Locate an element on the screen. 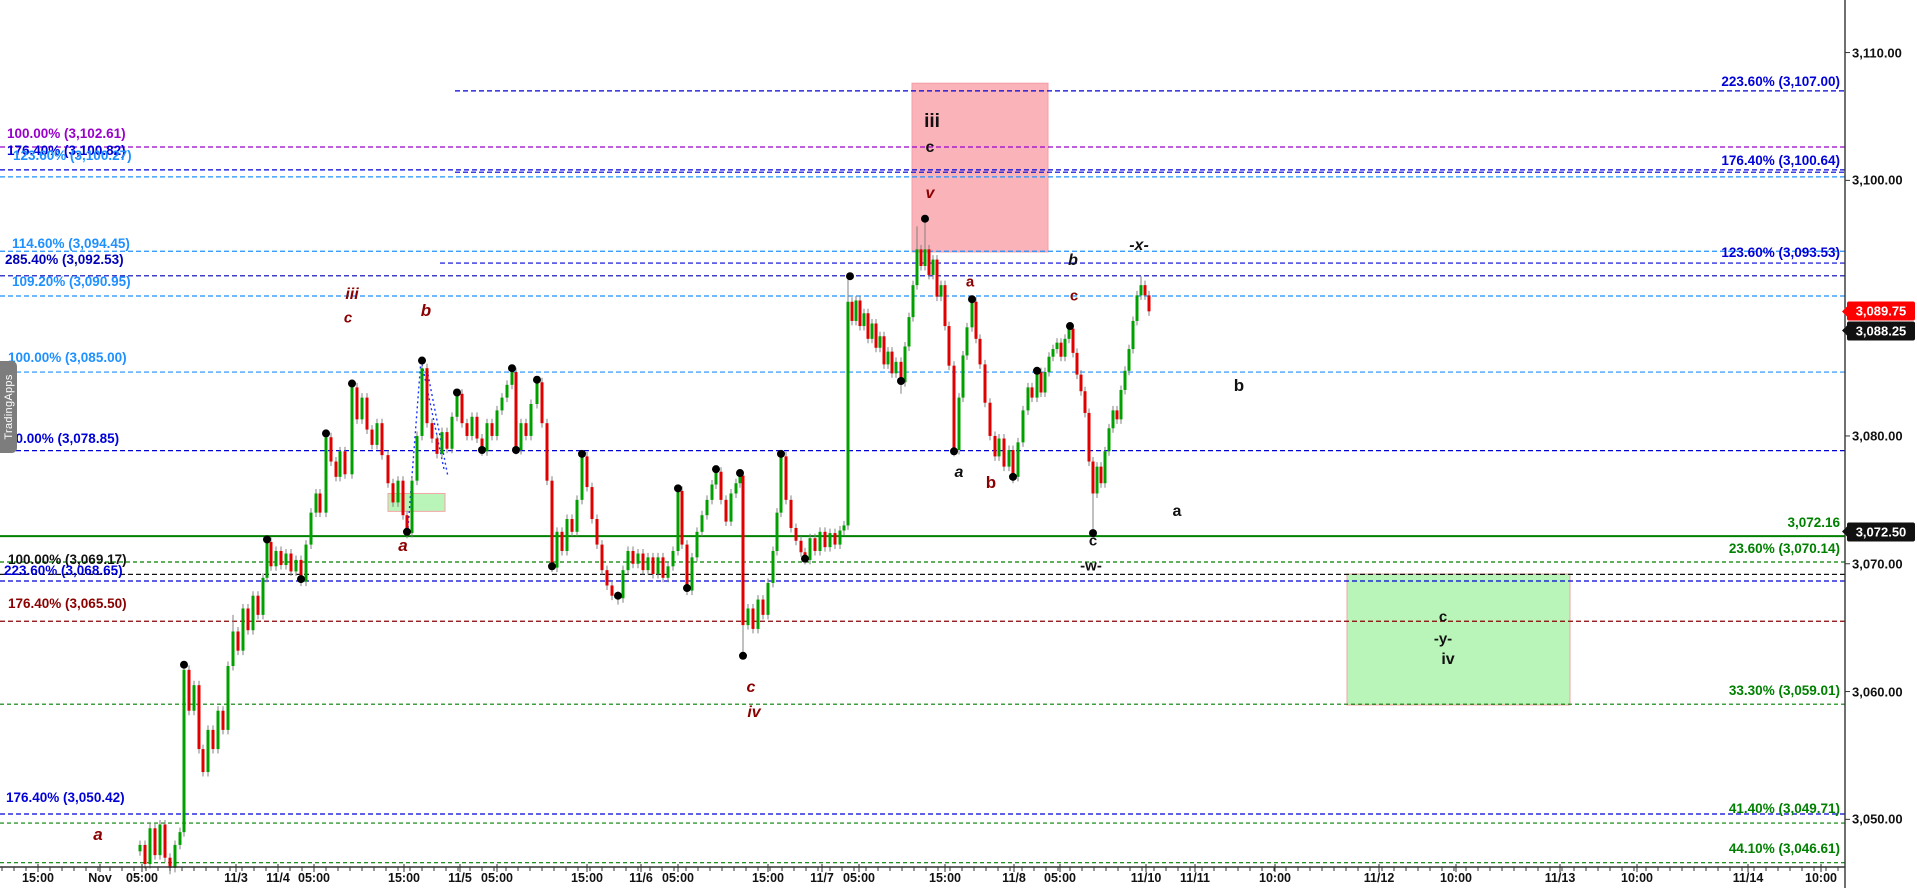 The width and height of the screenshot is (1917, 888). fib-label-left: 285.40% (3,092.53) is located at coordinates (64, 259).